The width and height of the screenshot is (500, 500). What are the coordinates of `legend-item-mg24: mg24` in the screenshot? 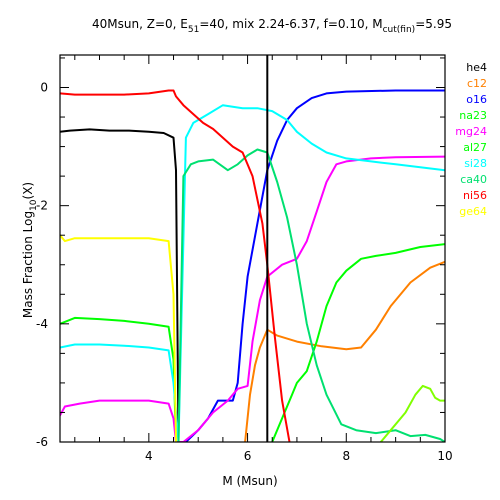 It's located at (471, 131).